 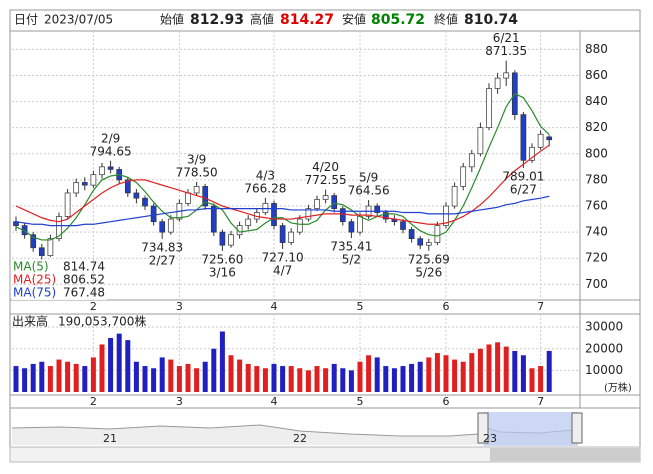 What do you see at coordinates (162, 260) in the screenshot?
I see `annotation-date: 2/27` at bounding box center [162, 260].